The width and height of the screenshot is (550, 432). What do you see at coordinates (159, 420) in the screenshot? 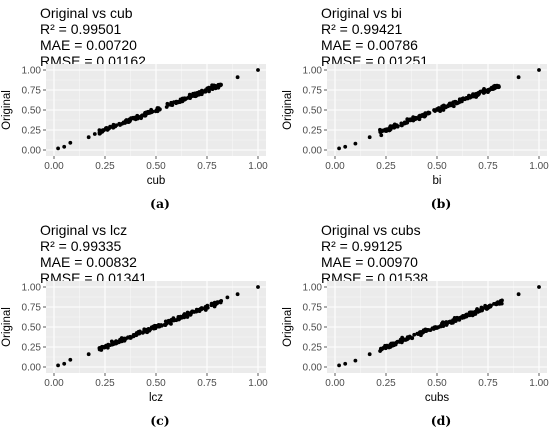
I see `panel-caption: (c)` at bounding box center [159, 420].